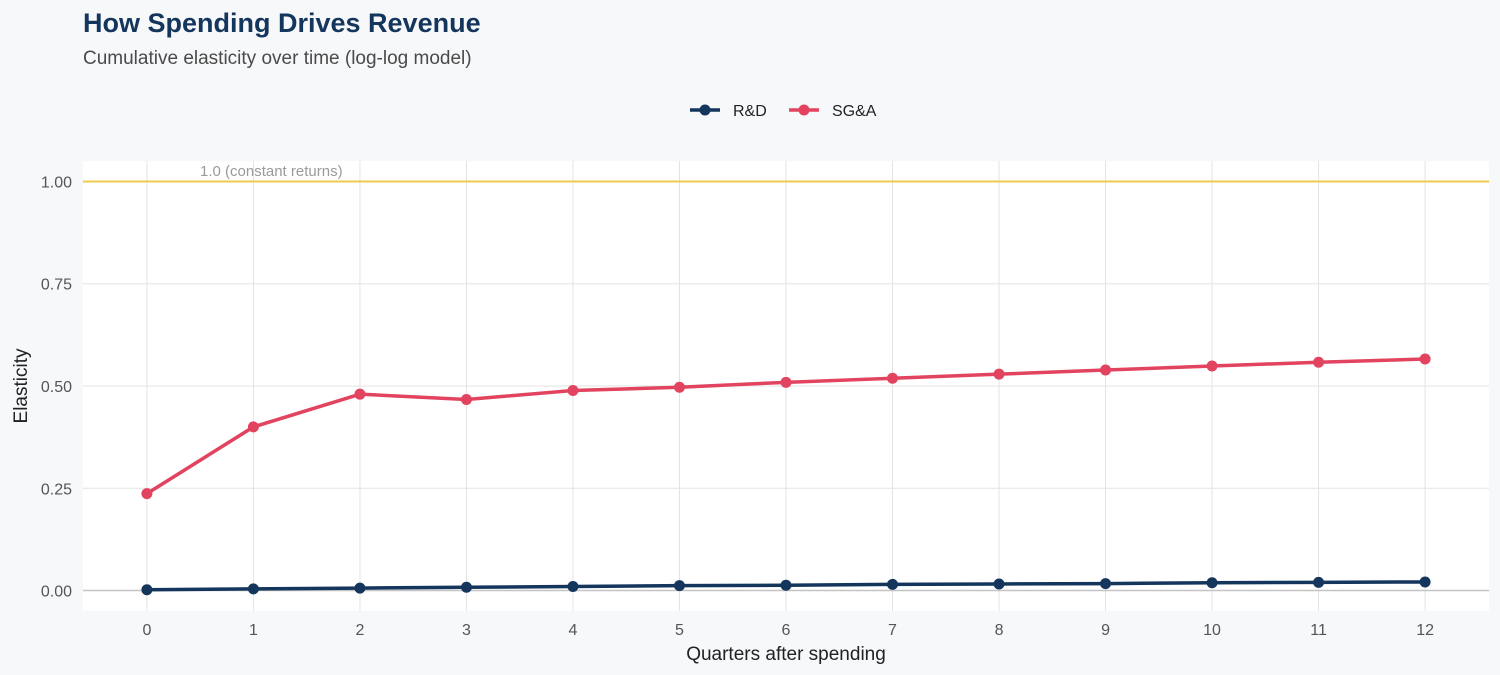 Image resolution: width=1500 pixels, height=675 pixels. What do you see at coordinates (1425, 630) in the screenshot?
I see `x-tick-label: 12` at bounding box center [1425, 630].